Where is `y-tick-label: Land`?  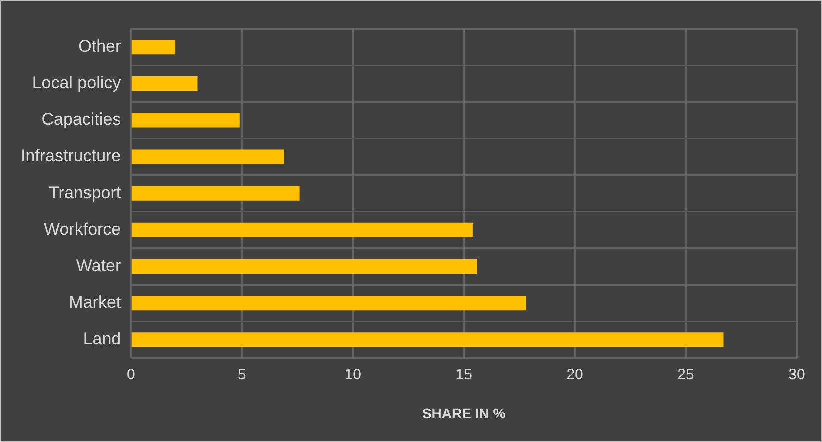
y-tick-label: Land is located at coordinates (102, 339).